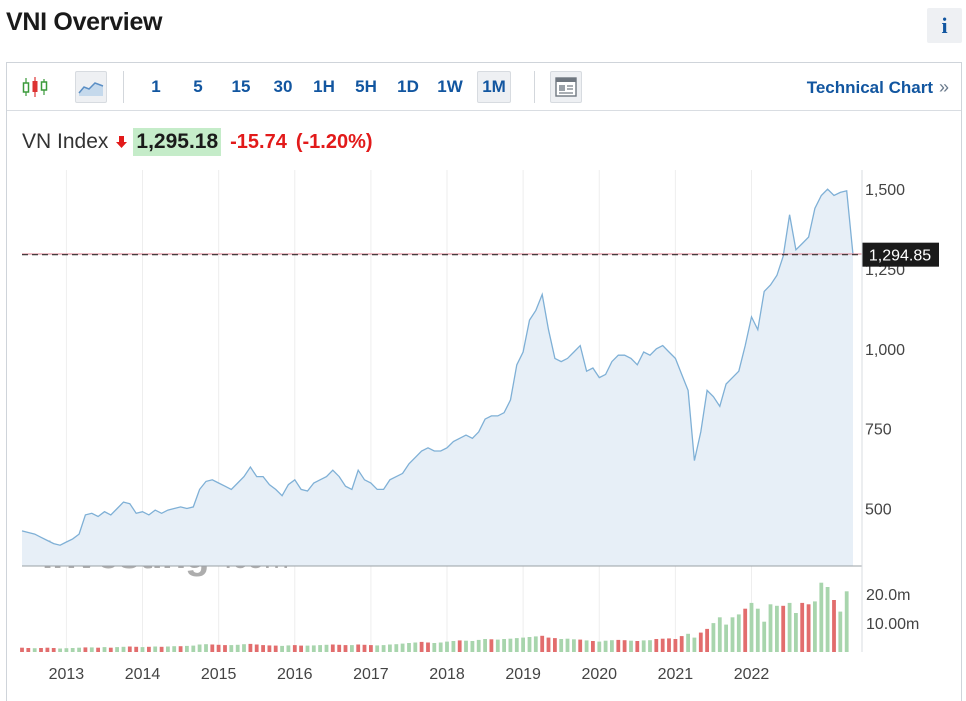  Describe the element at coordinates (878, 510) in the screenshot. I see `y-tick-label: 500` at that location.